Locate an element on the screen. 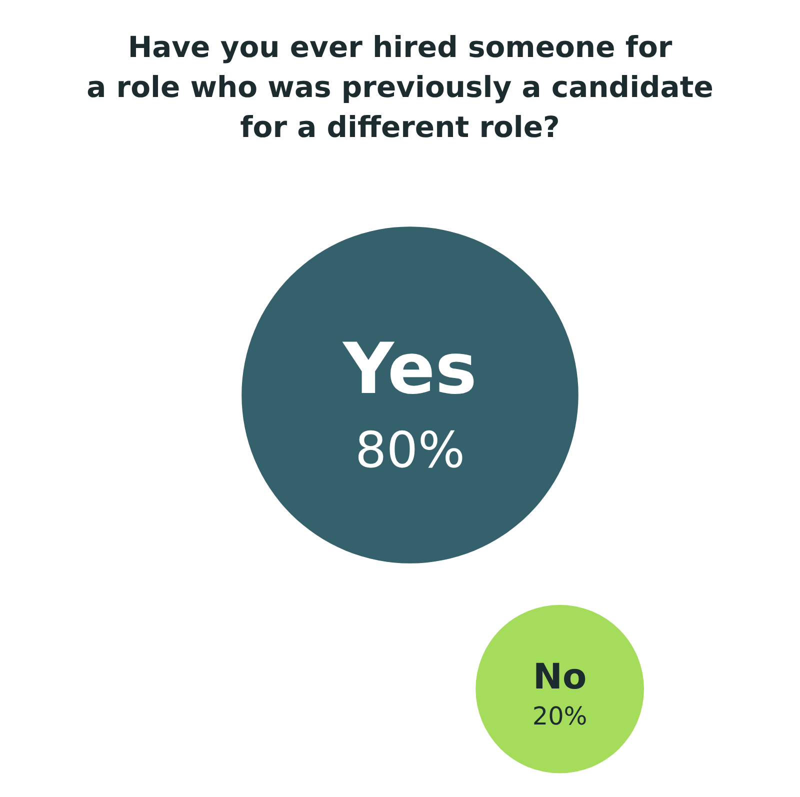  data-label: 20% is located at coordinates (560, 716).